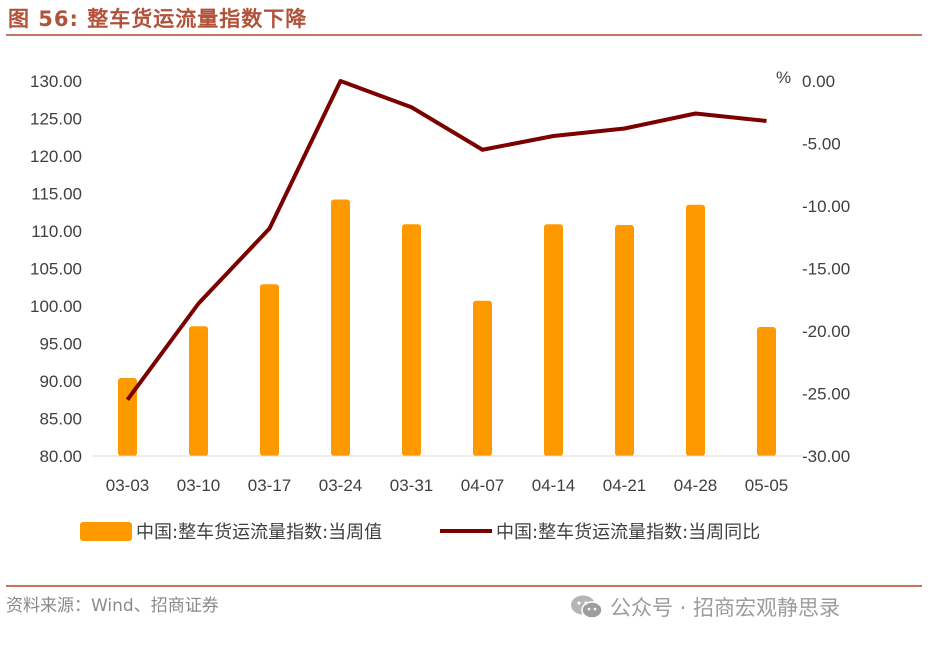  I want to click on title-divider, so click(464, 35).